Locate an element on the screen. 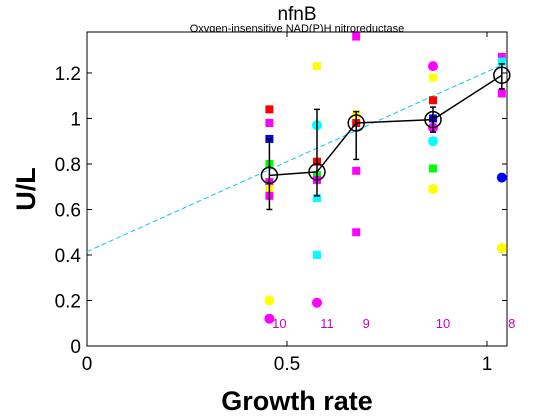  sample-count-1: 11 is located at coordinates (327, 323).